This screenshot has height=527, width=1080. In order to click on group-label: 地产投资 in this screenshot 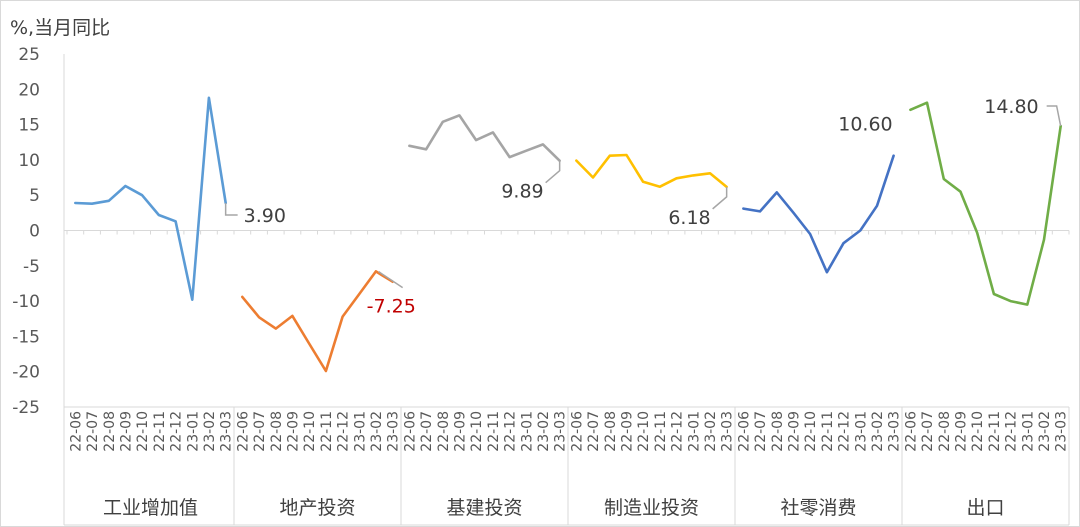, I will do `click(317, 508)`.